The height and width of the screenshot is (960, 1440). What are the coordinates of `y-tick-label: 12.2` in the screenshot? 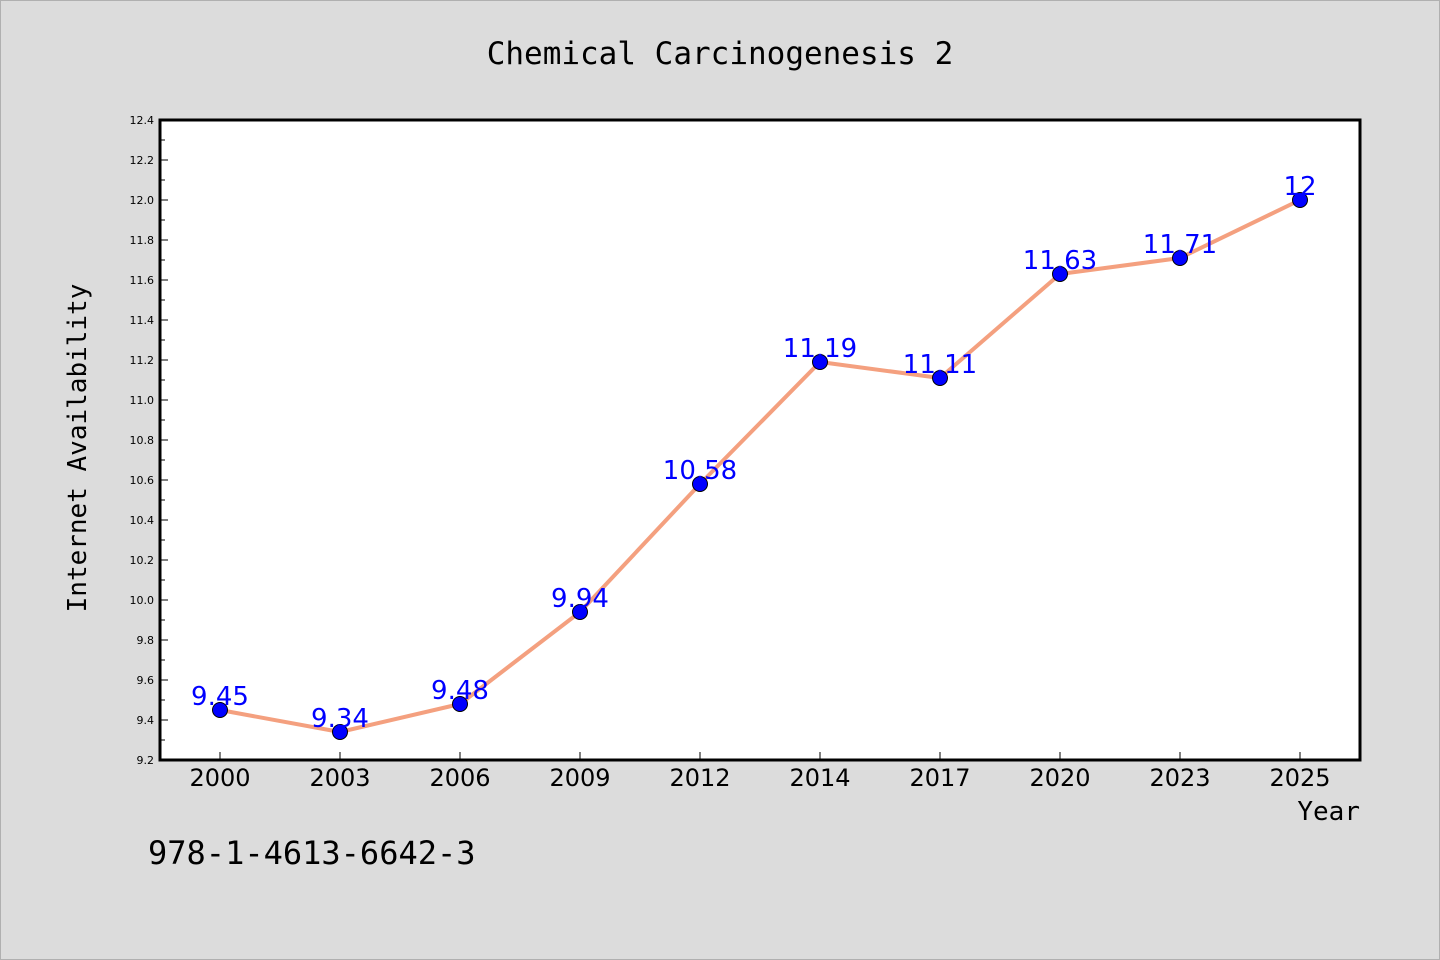 It's located at (142, 160).